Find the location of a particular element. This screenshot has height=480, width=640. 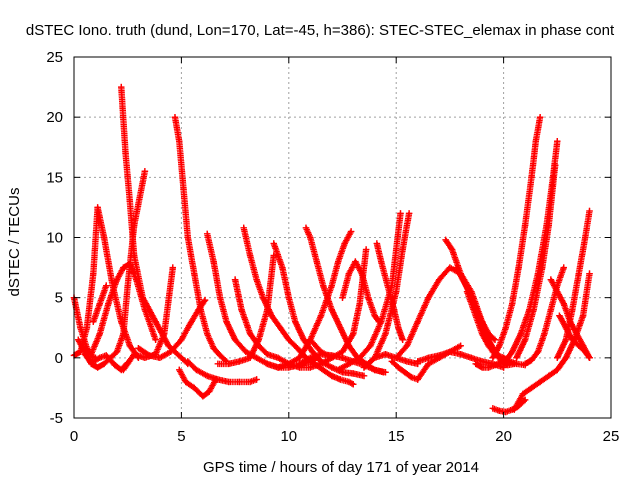

y-tick-label: 25 is located at coordinates (54, 57).